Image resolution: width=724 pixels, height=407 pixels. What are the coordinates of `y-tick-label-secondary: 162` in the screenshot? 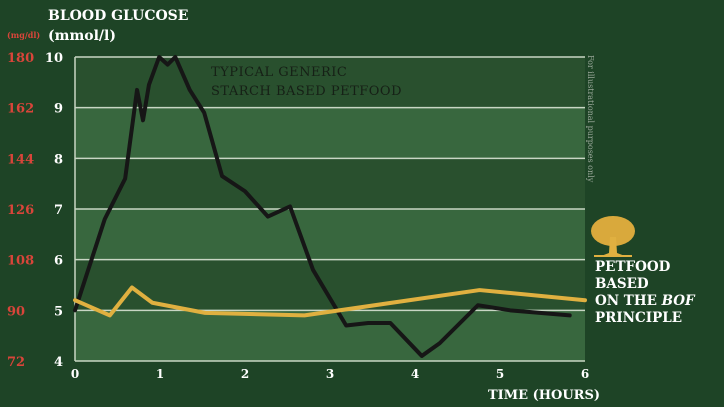 It's located at (20, 109).